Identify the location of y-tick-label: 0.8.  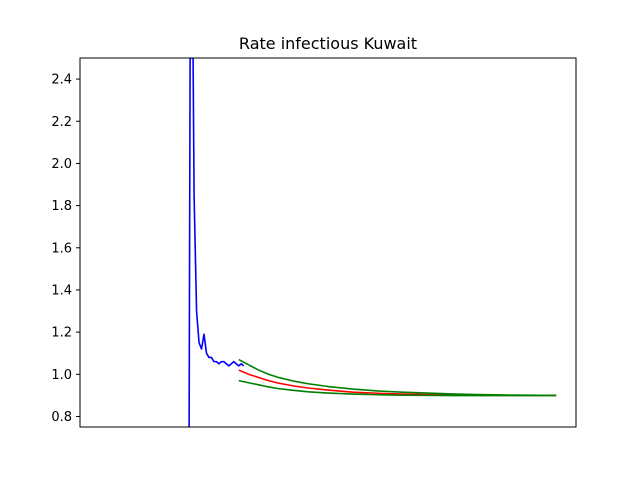
(61, 417).